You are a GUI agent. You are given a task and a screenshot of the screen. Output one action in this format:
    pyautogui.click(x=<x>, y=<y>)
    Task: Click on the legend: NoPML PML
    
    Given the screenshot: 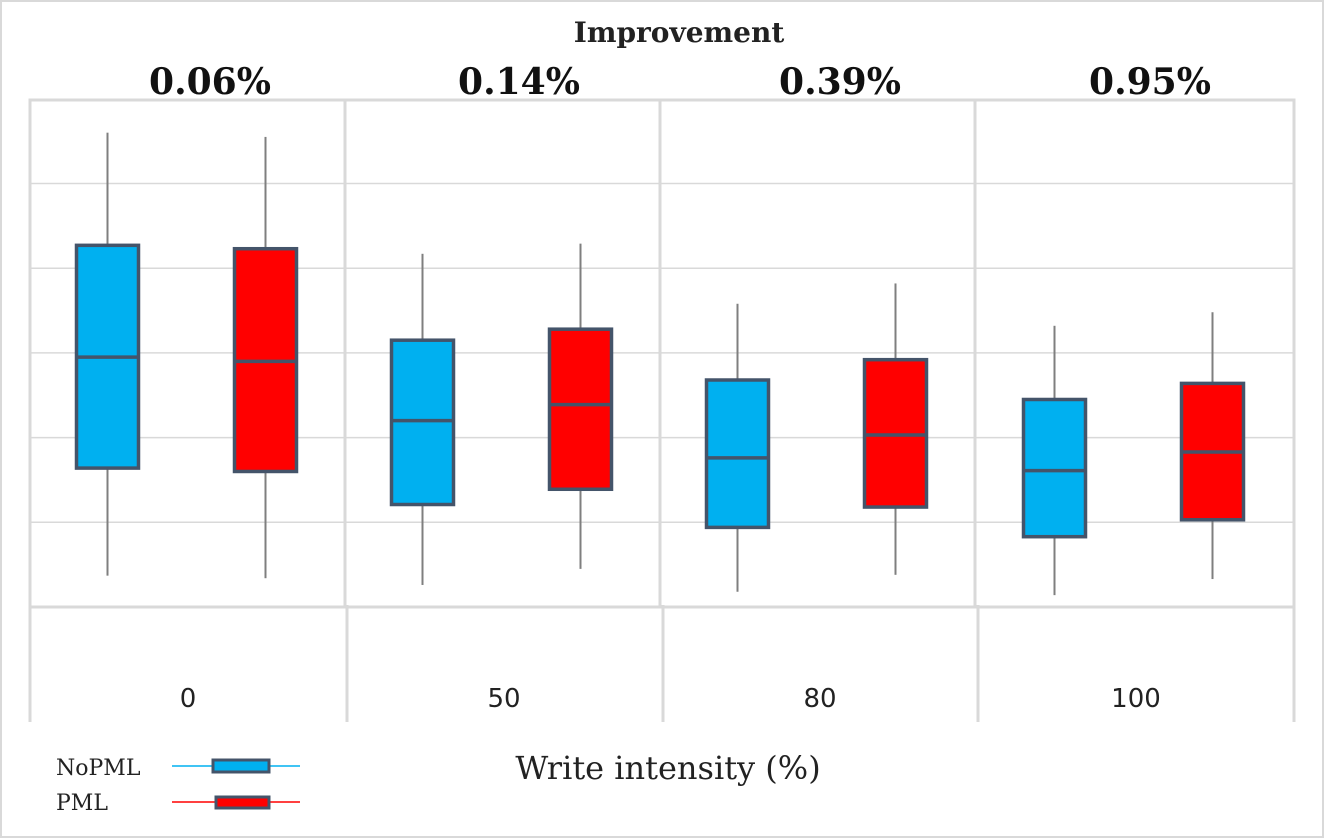 What is the action you would take?
    pyautogui.click(x=178, y=786)
    